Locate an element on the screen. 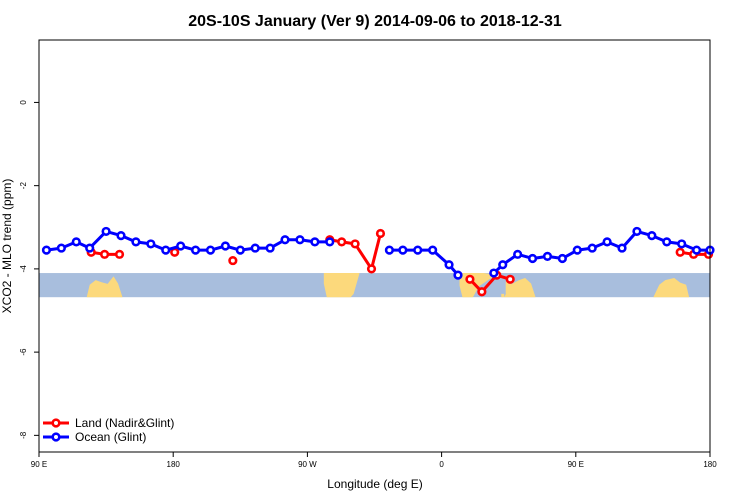  y-tick-label: -2 is located at coordinates (23, 186).